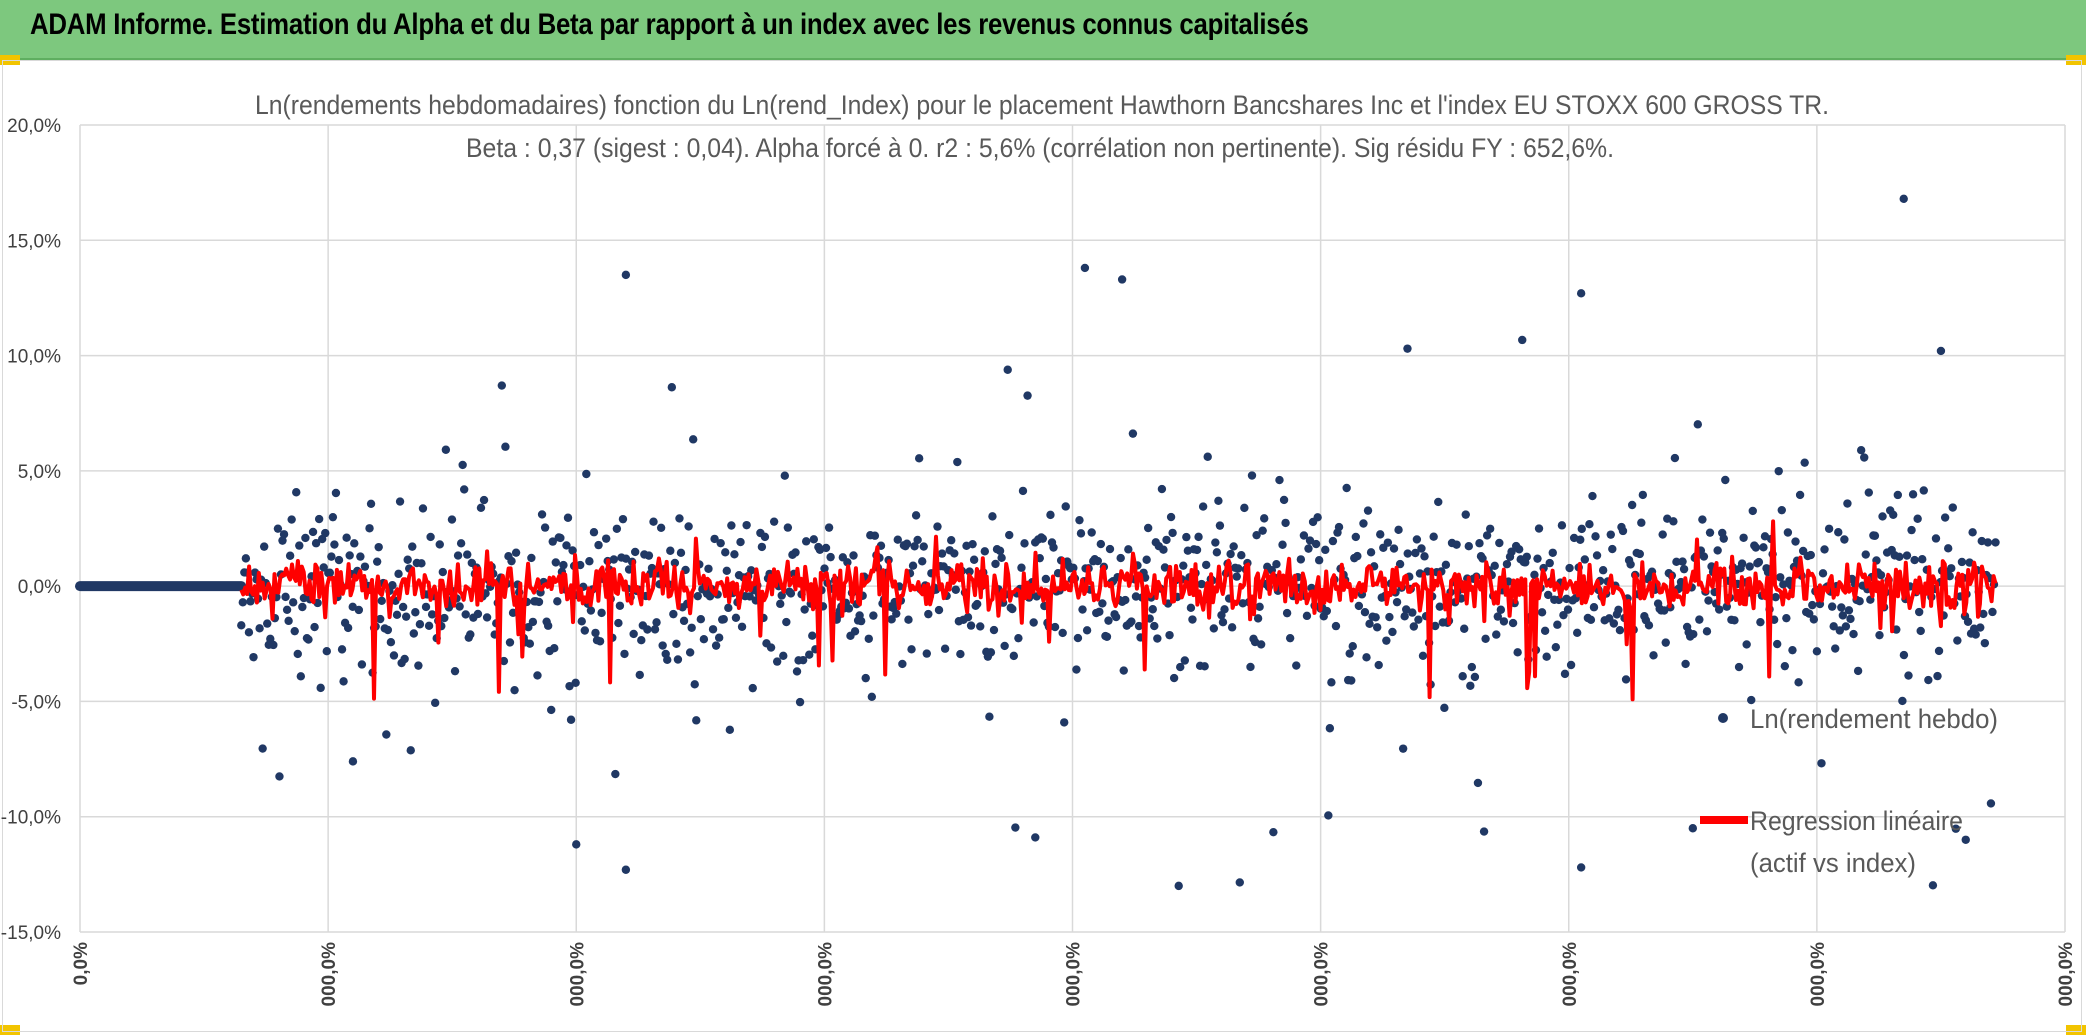 The image size is (2086, 1035). I want to click on corner-marker-bottom-left, so click(10, 1030).